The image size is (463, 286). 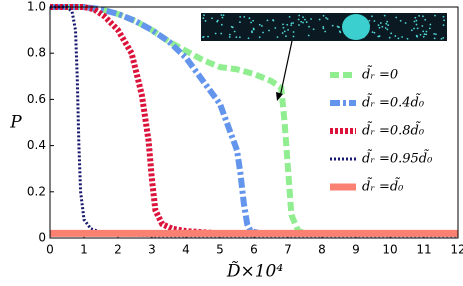 I want to click on x-tick-label: 5, so click(x=220, y=250).